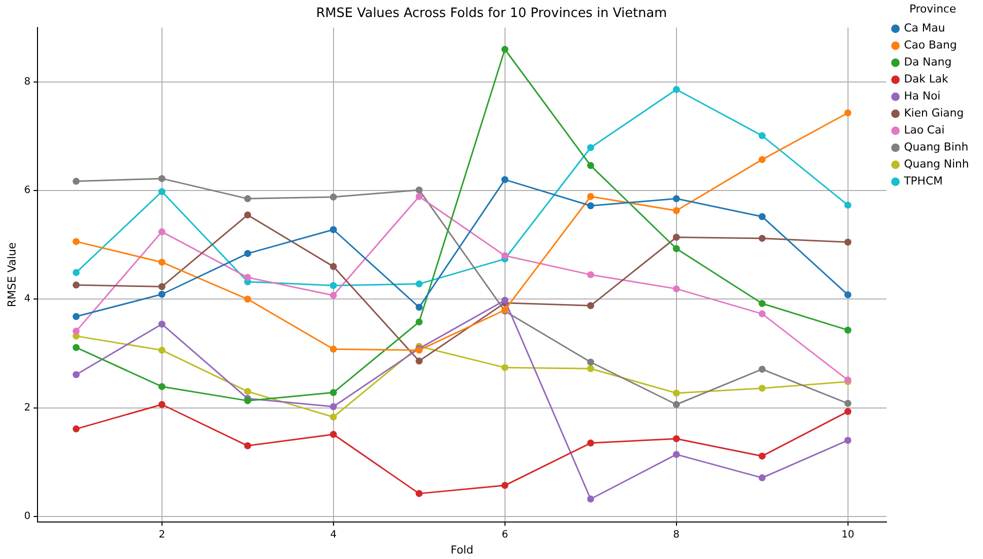  What do you see at coordinates (505, 534) in the screenshot?
I see `x-tick-label: 6` at bounding box center [505, 534].